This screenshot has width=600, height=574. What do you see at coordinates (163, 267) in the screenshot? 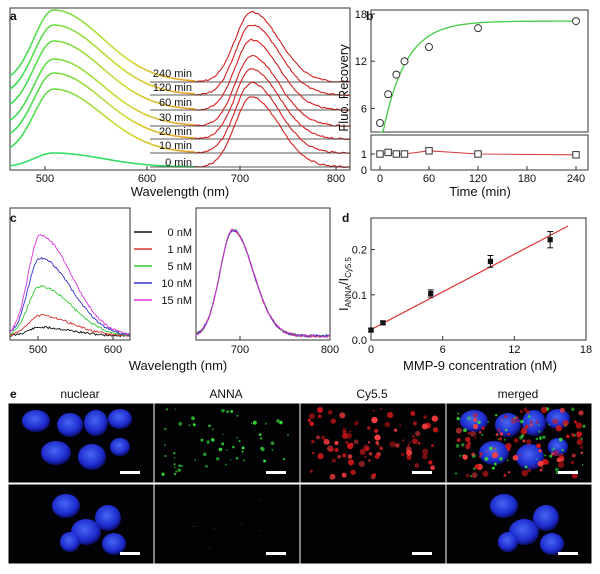
I see `panel-c-legend: 0 nM 1 nM 5 nM 10 nM 15 nM` at bounding box center [163, 267].